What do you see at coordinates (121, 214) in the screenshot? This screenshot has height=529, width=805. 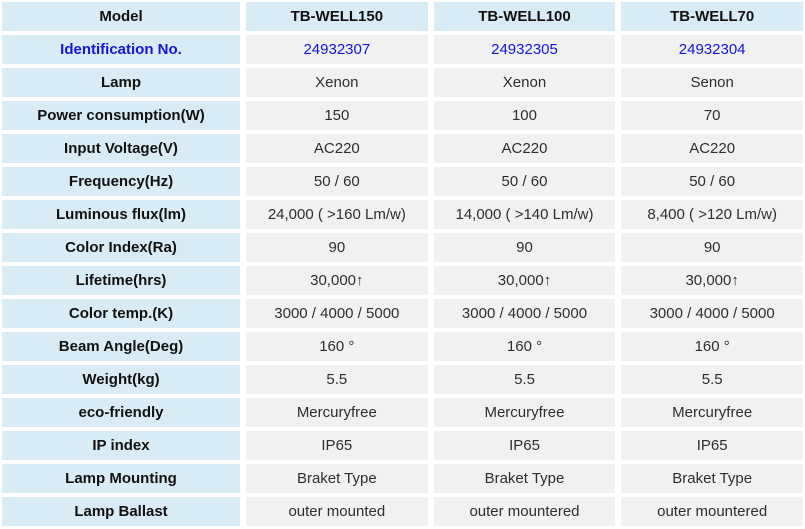 I see `row-label-luminous-flux-lm: Luminous flux(lm)` at bounding box center [121, 214].